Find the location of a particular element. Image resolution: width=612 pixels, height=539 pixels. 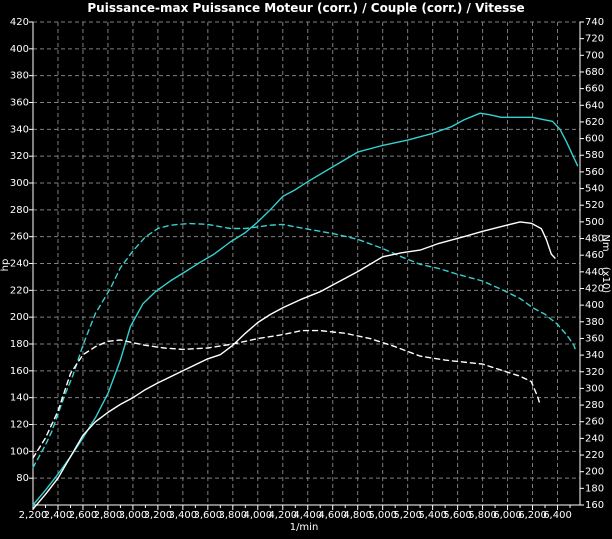

x-unit-label: 1/min is located at coordinates (304, 527).